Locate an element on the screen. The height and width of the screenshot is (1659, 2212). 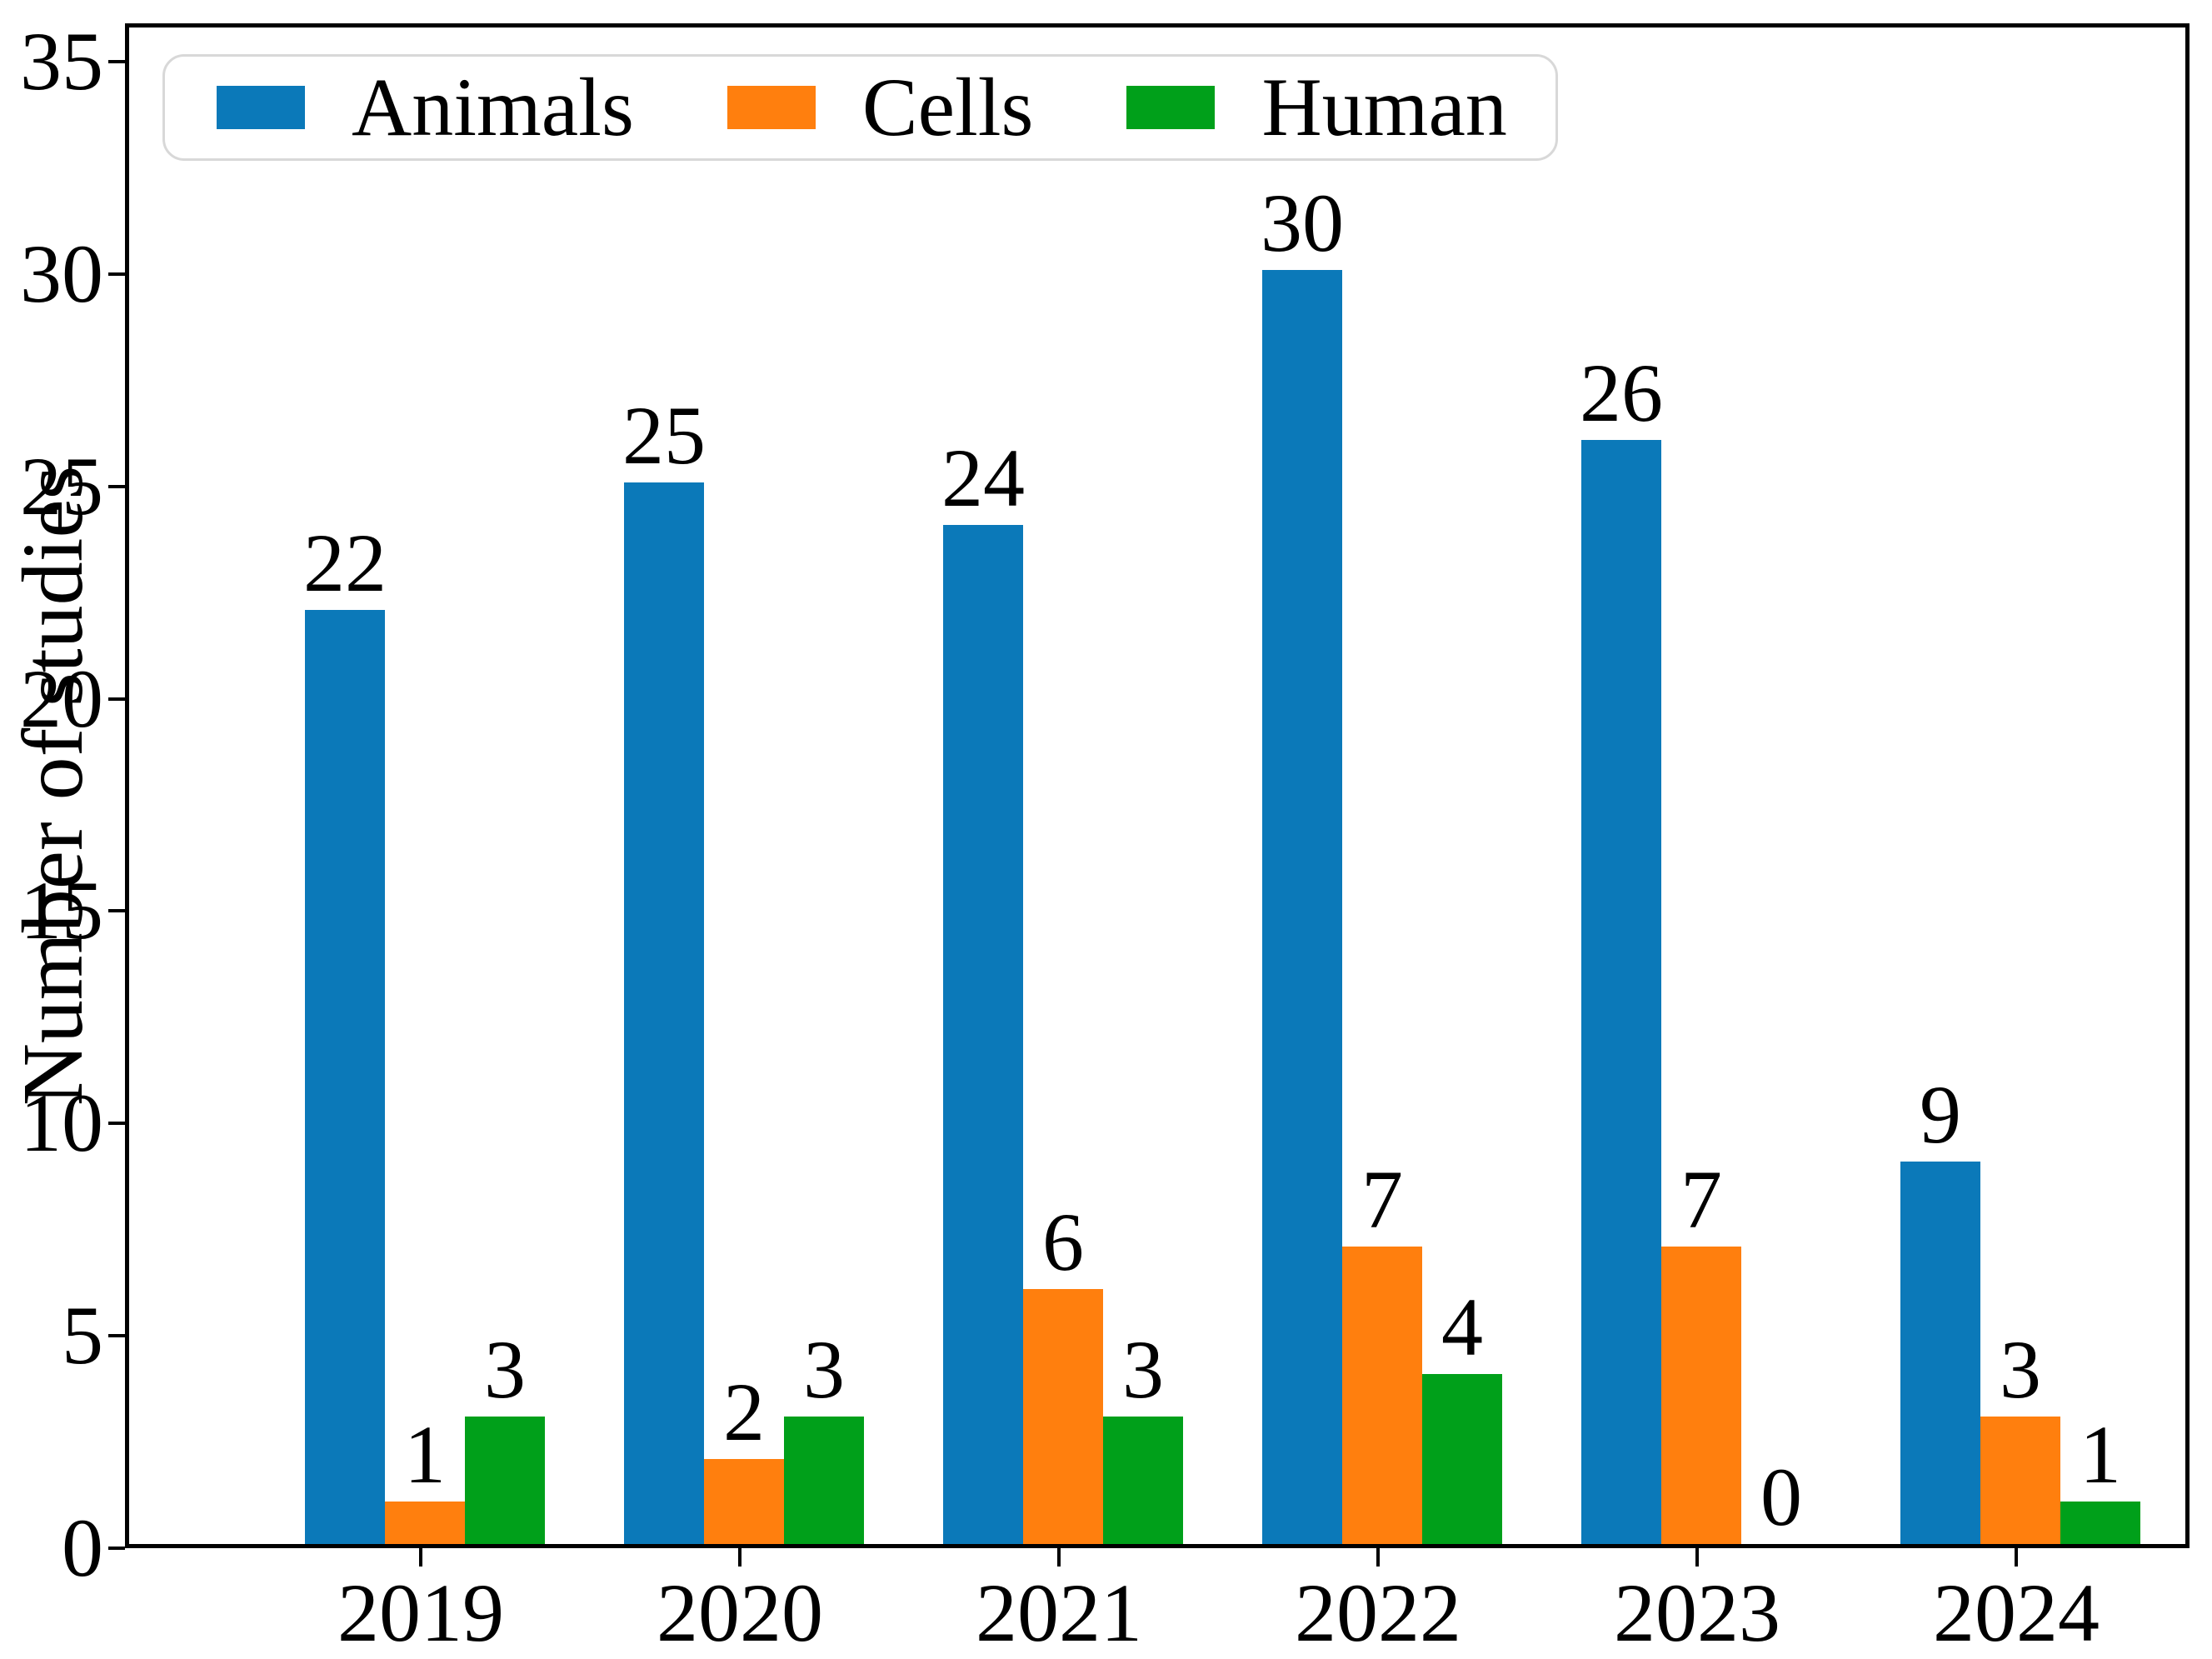
legend-label-animals: Animals is located at coordinates (493, 107).